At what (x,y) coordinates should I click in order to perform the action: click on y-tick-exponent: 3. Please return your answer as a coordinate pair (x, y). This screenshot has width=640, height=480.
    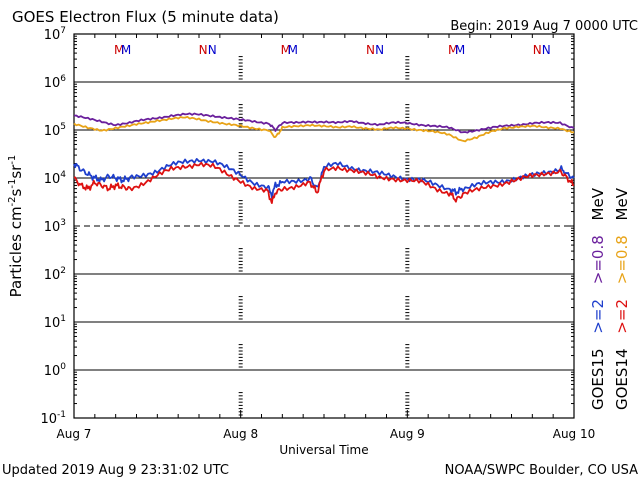
    Looking at the image, I should click on (63, 223).